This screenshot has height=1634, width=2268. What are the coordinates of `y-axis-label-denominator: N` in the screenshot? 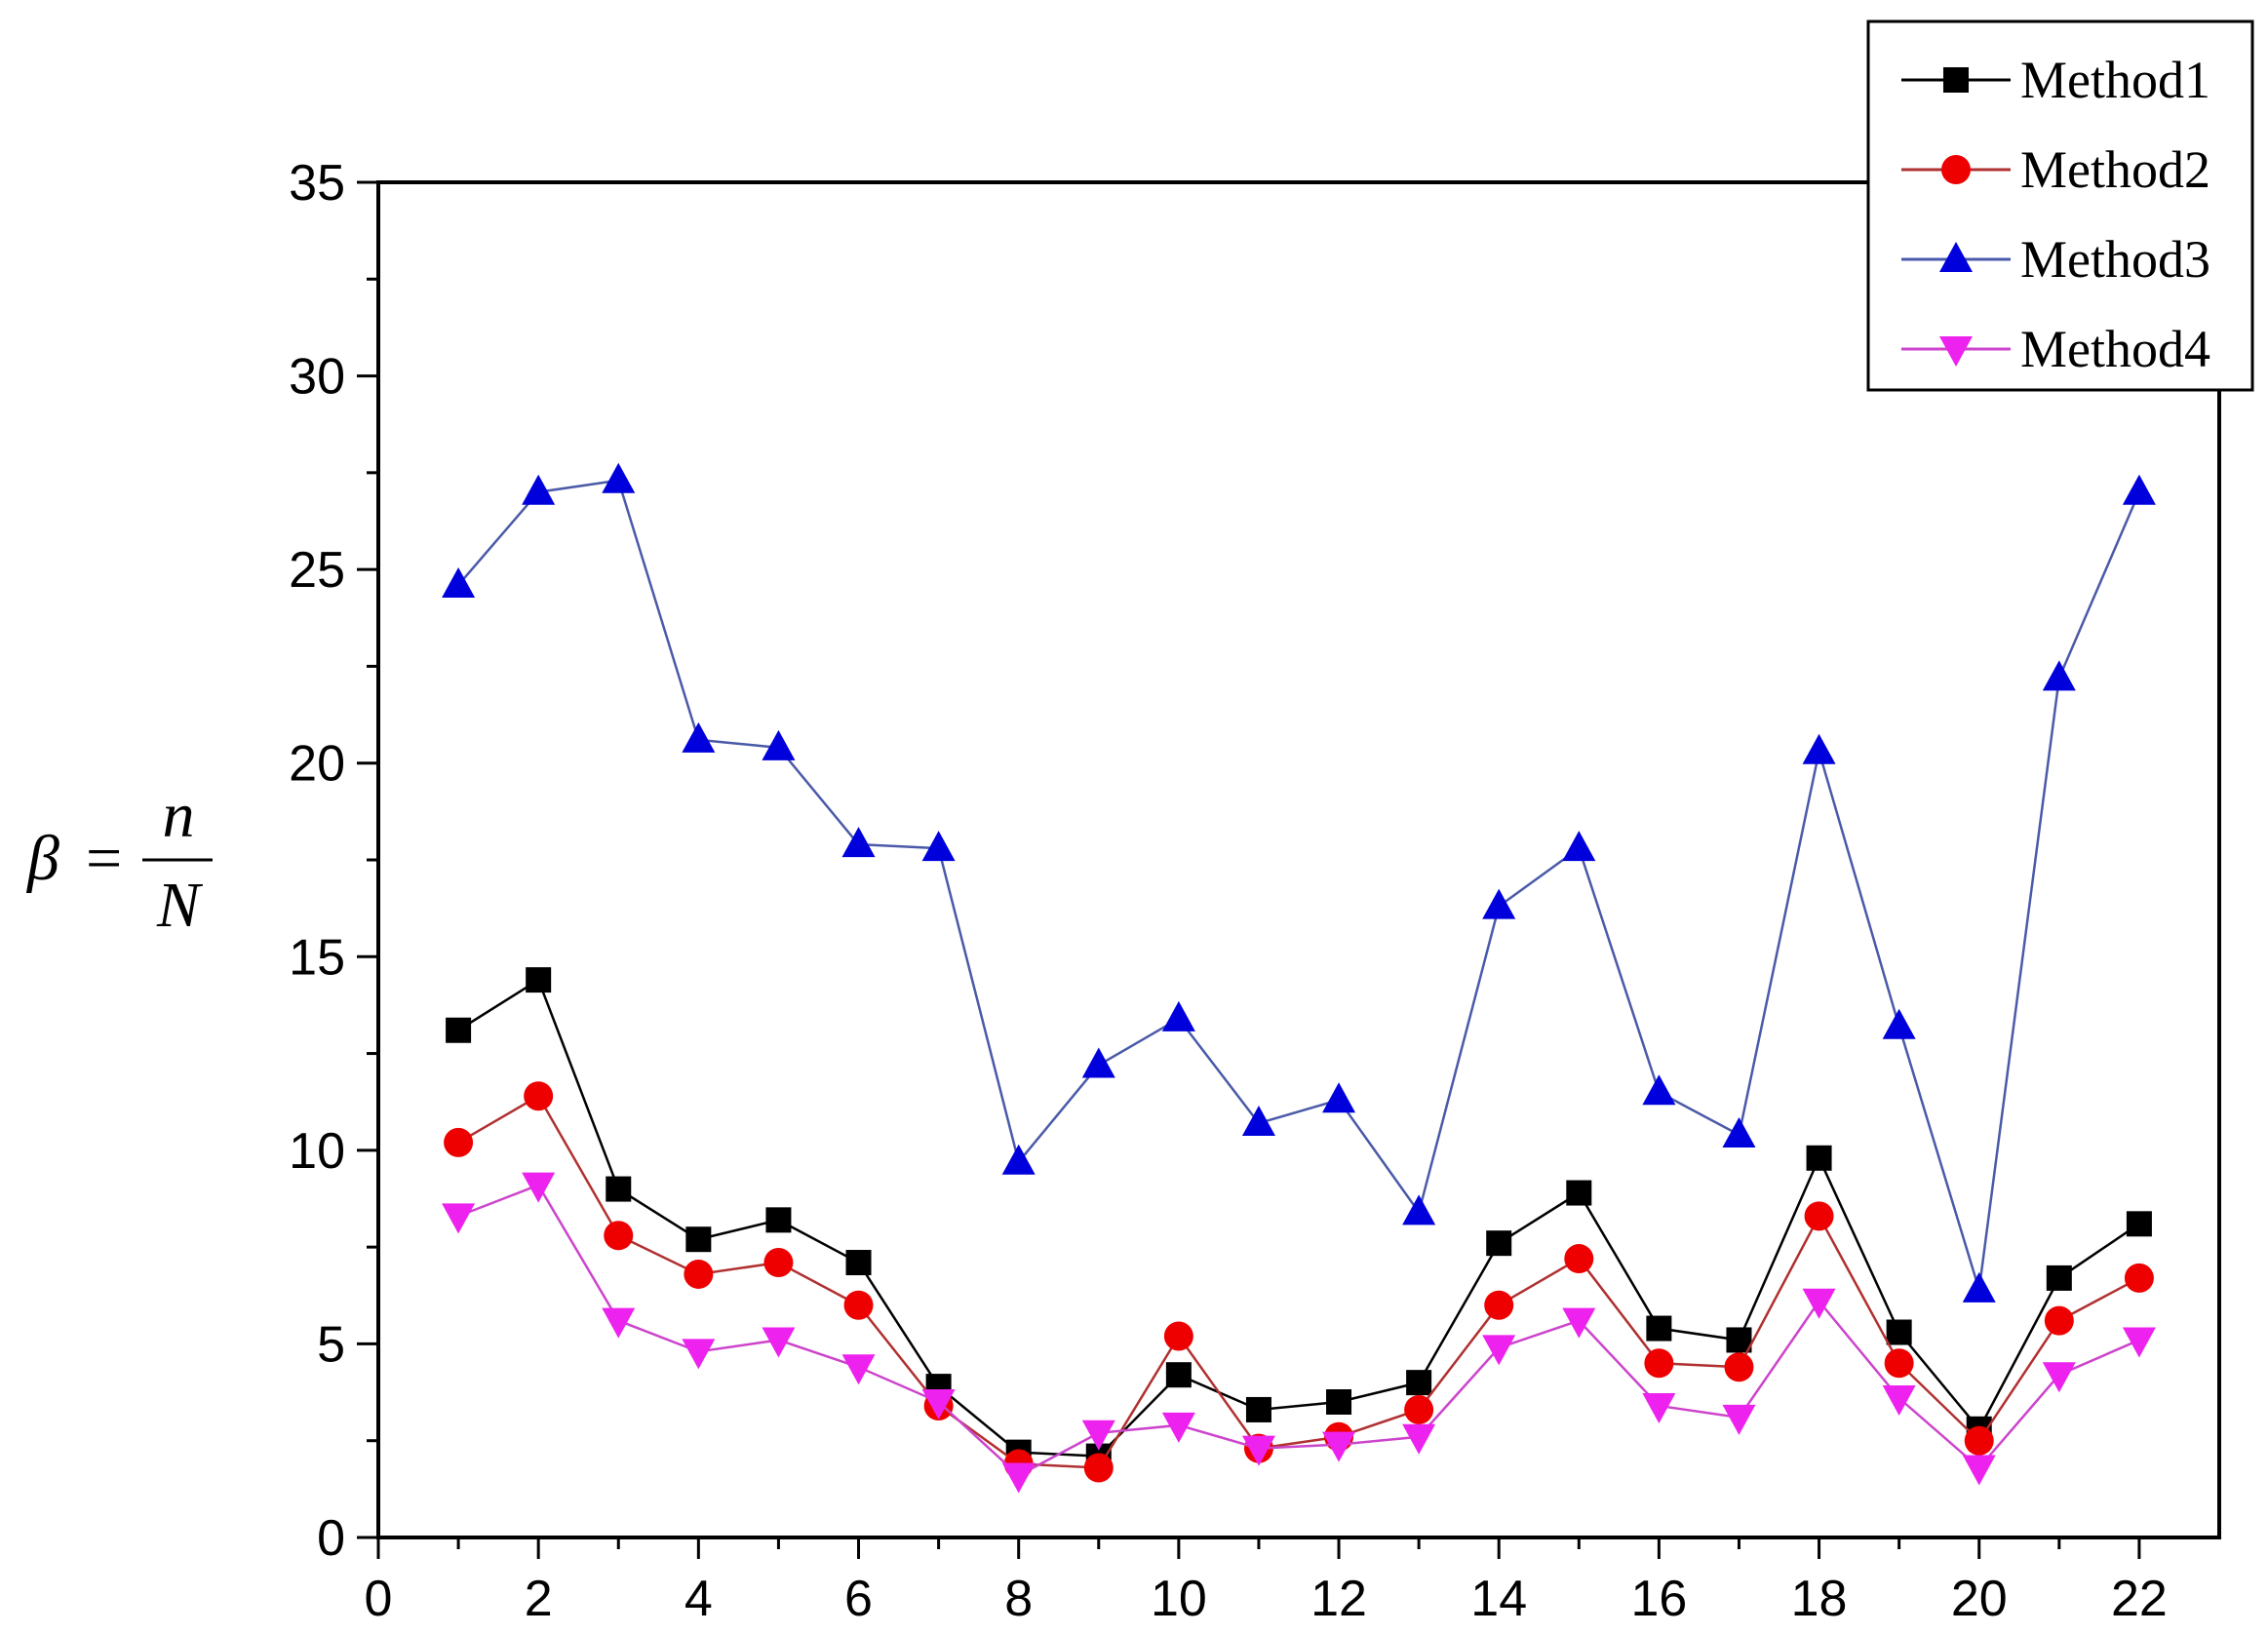 It's located at (180, 905).